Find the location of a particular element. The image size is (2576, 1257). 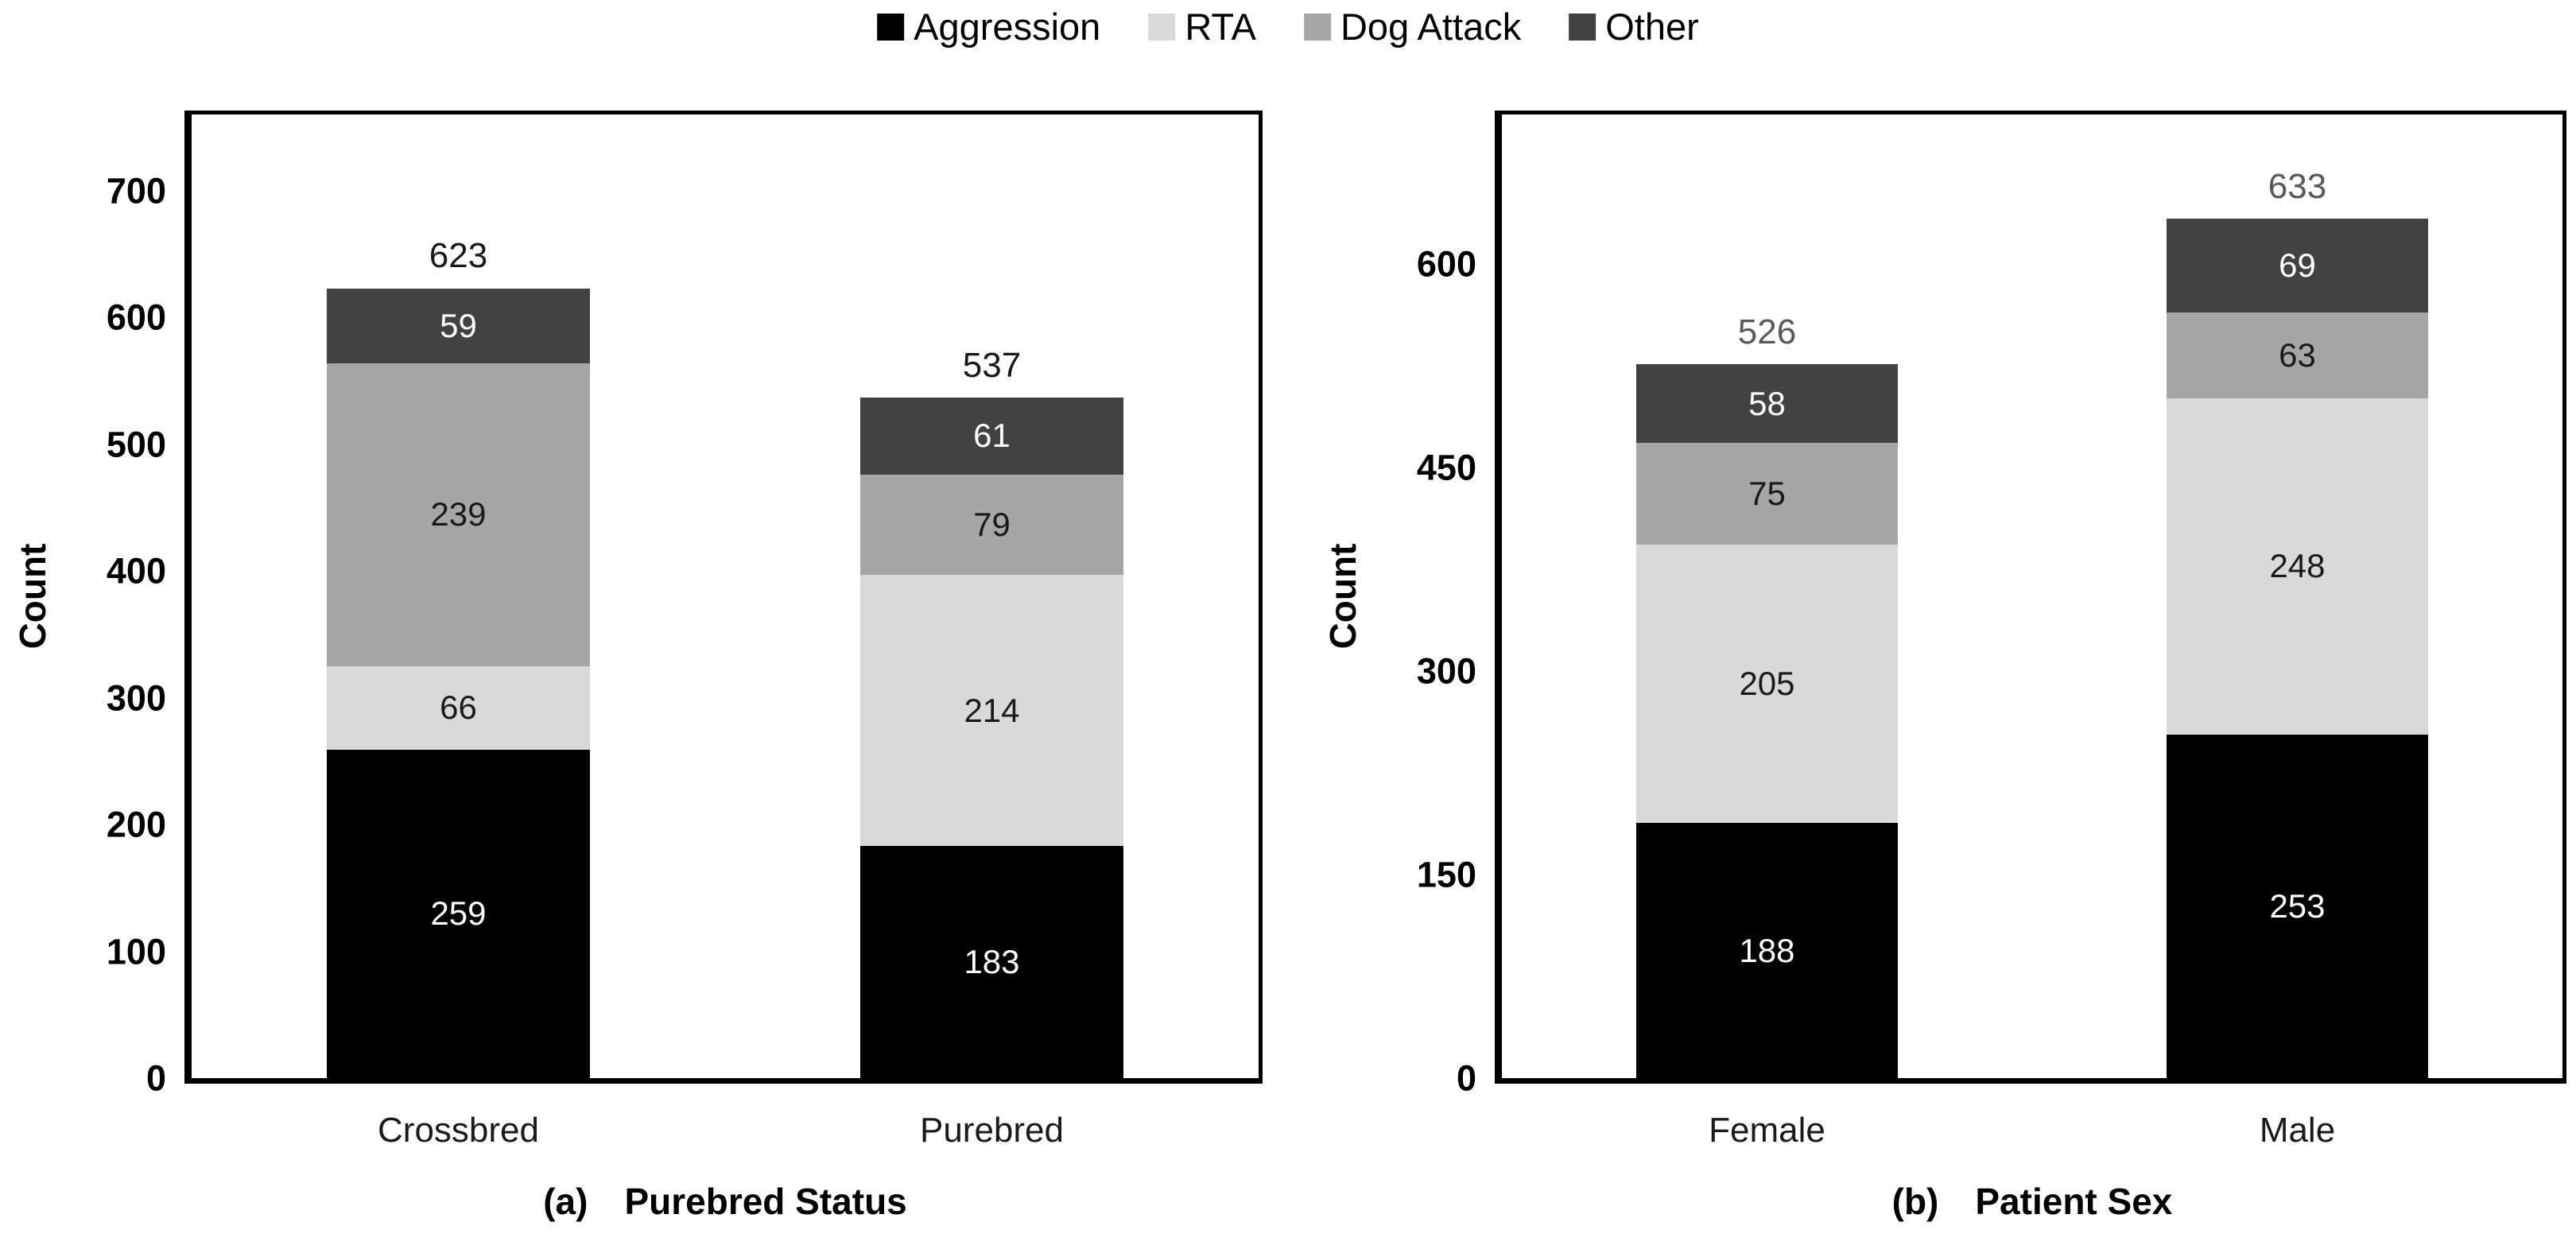

segment-rta-crossbred: 66 is located at coordinates (459, 707).